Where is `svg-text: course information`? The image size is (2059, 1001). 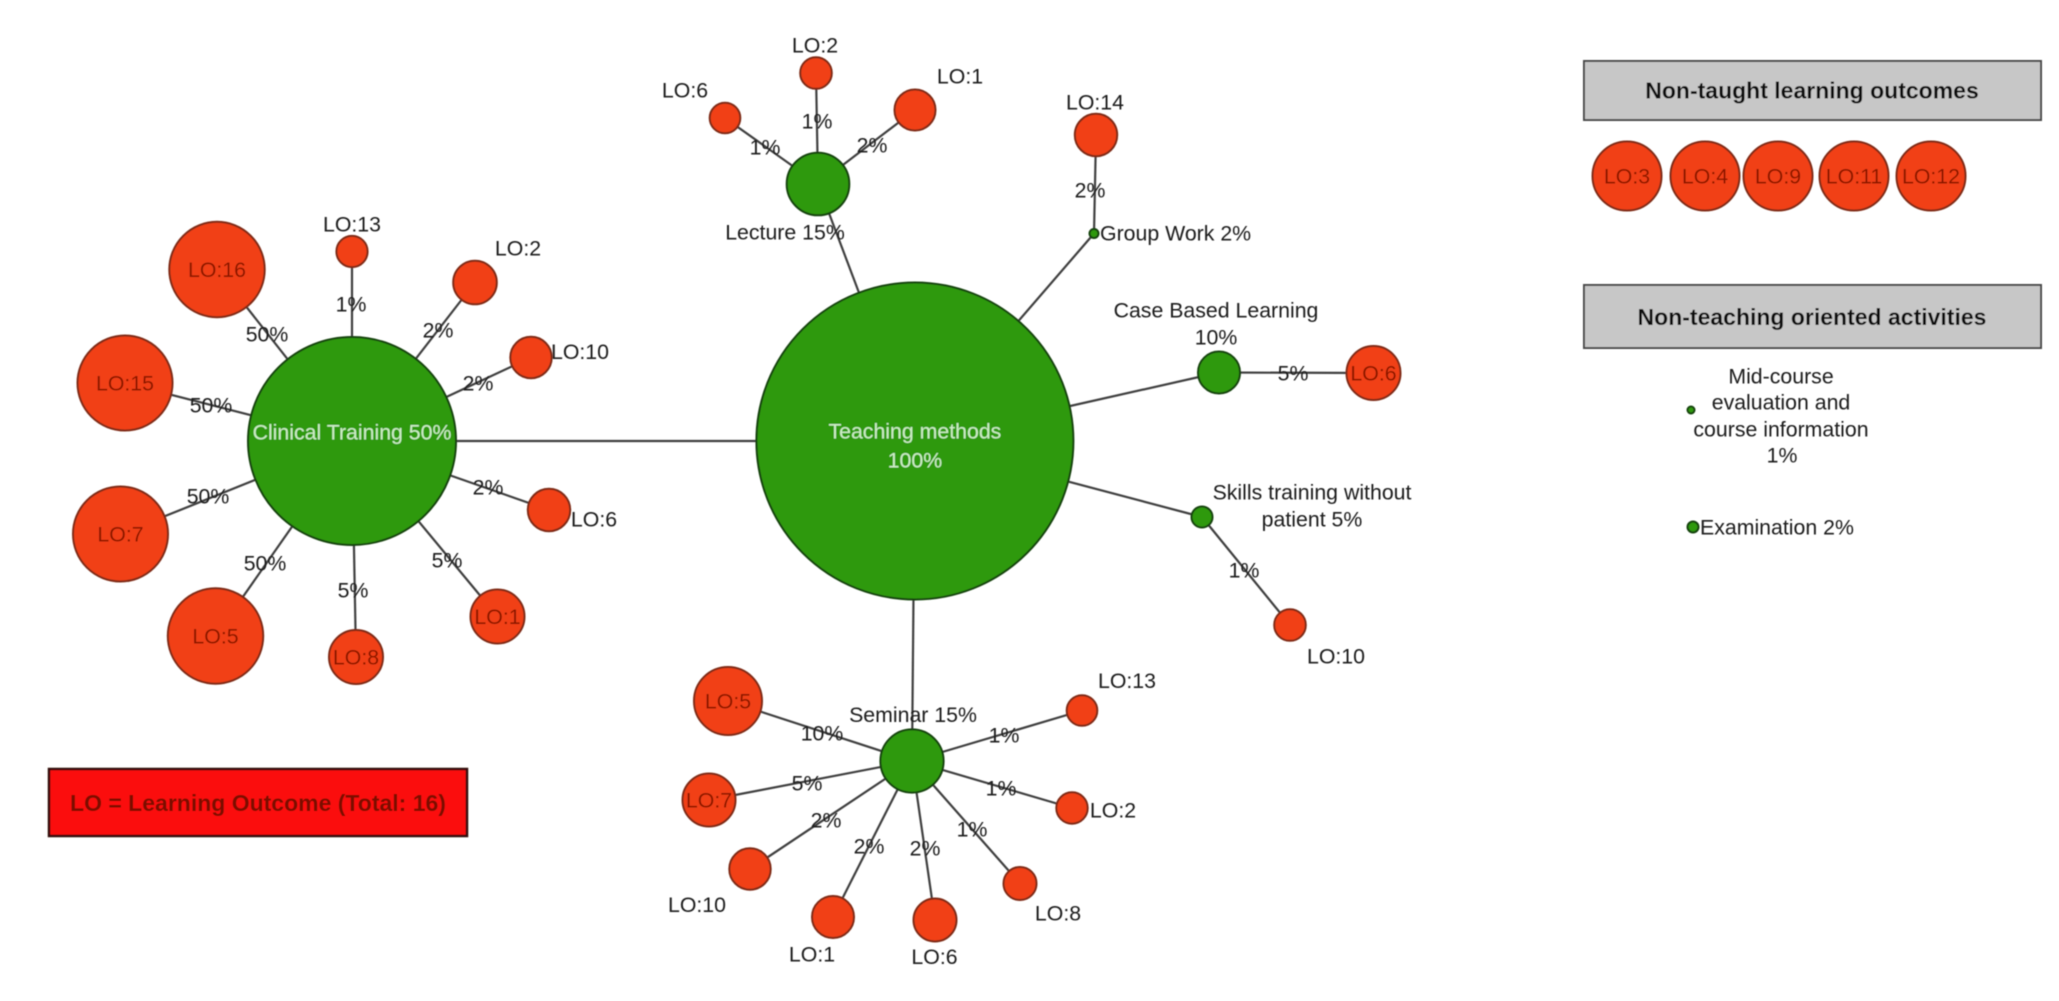
svg-text: course information is located at coordinates (1780, 430).